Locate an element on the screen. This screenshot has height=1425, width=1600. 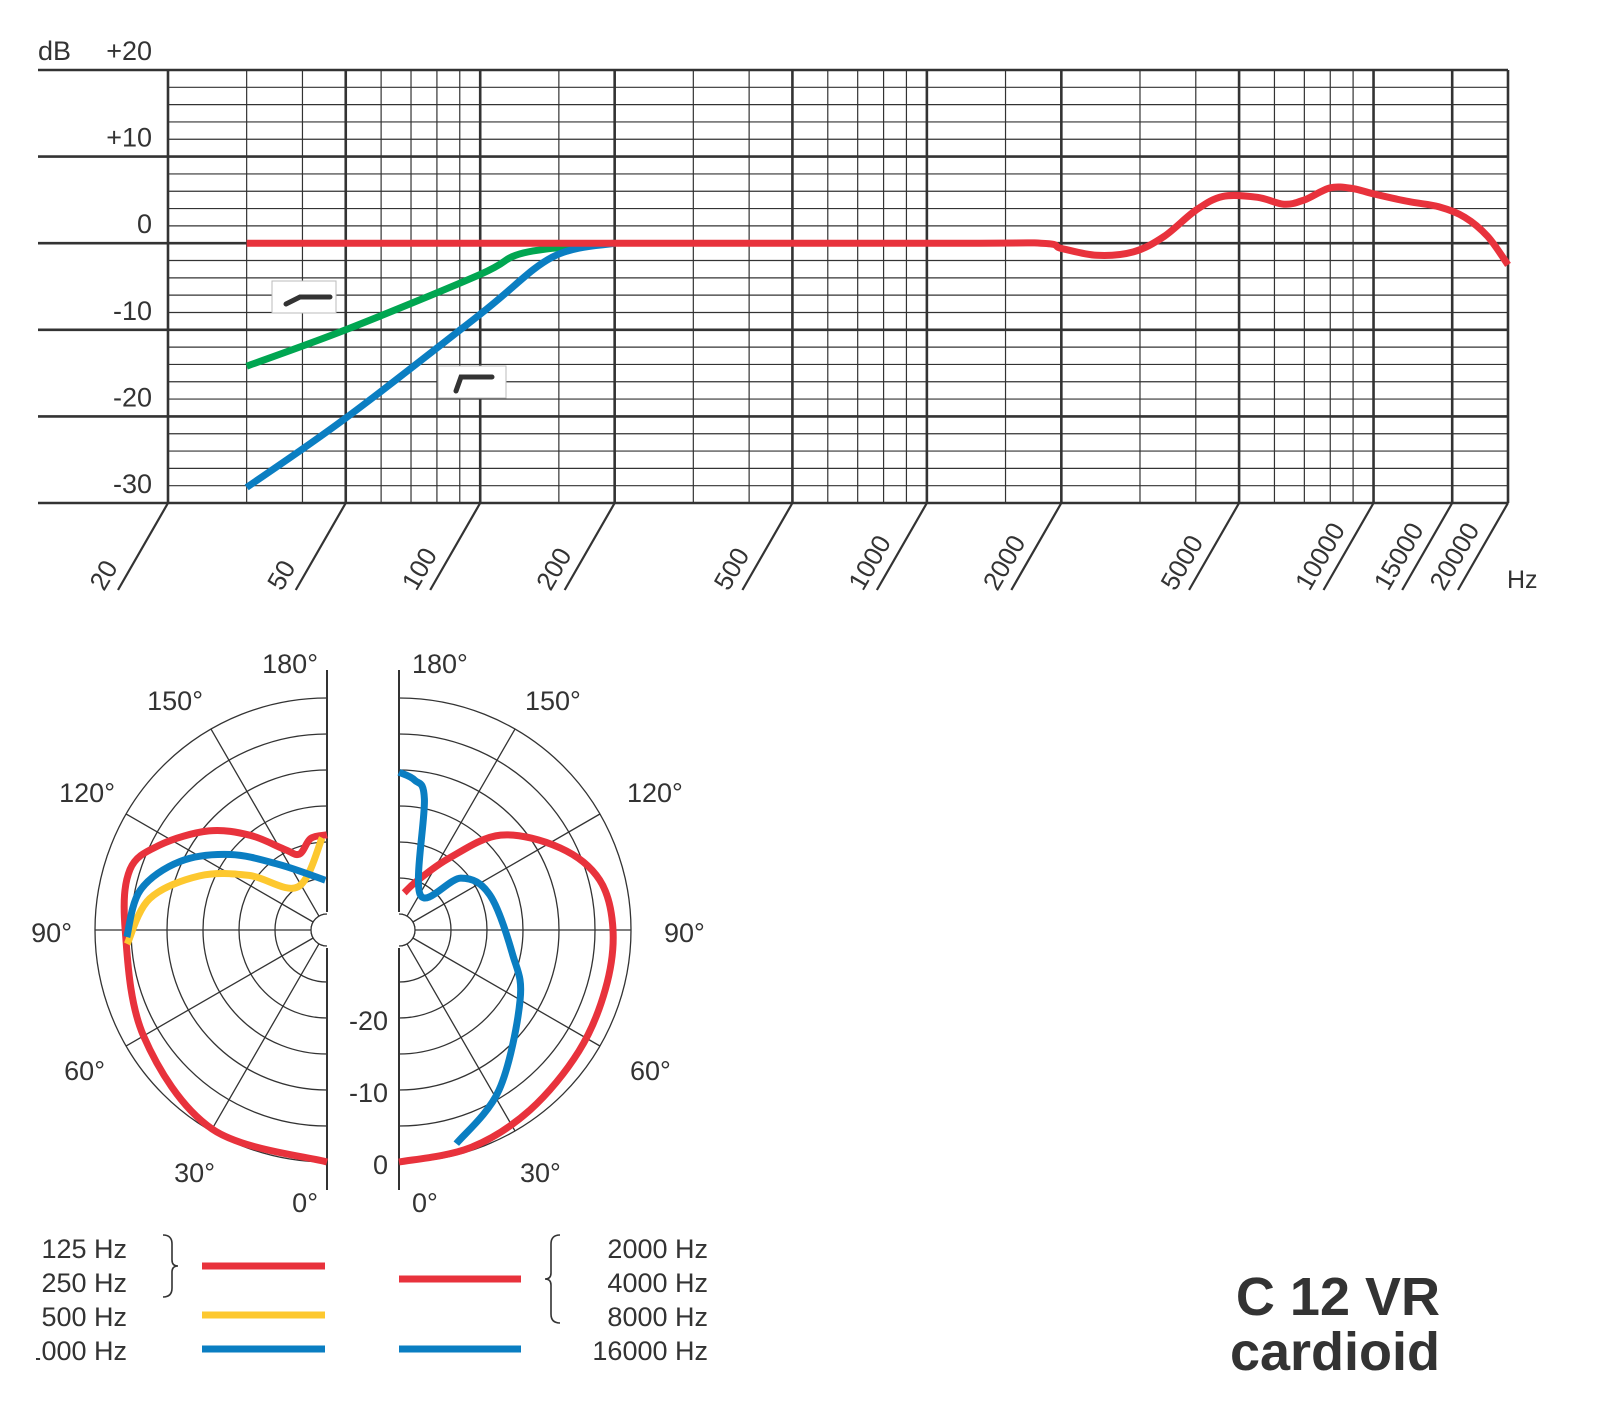
filter-icons is located at coordinates (389, 339).